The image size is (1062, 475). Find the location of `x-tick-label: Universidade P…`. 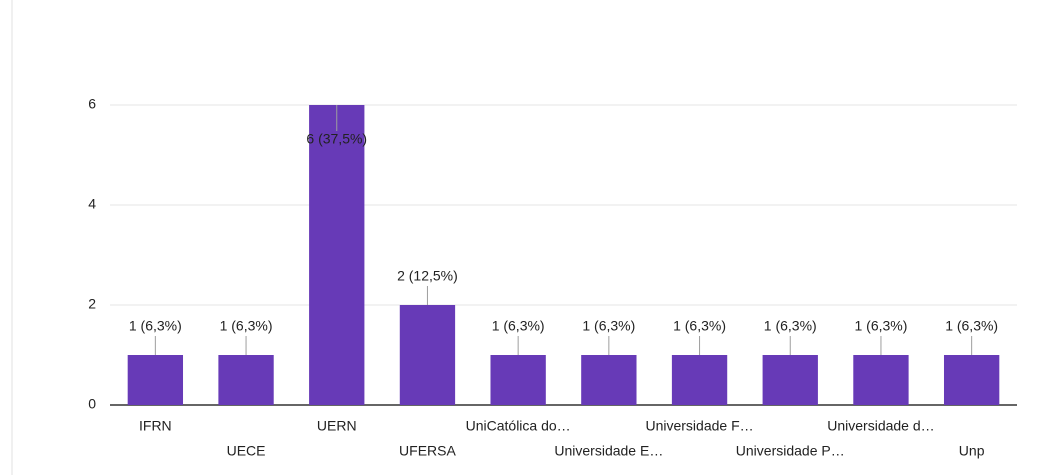

x-tick-label: Universidade P… is located at coordinates (790, 451).